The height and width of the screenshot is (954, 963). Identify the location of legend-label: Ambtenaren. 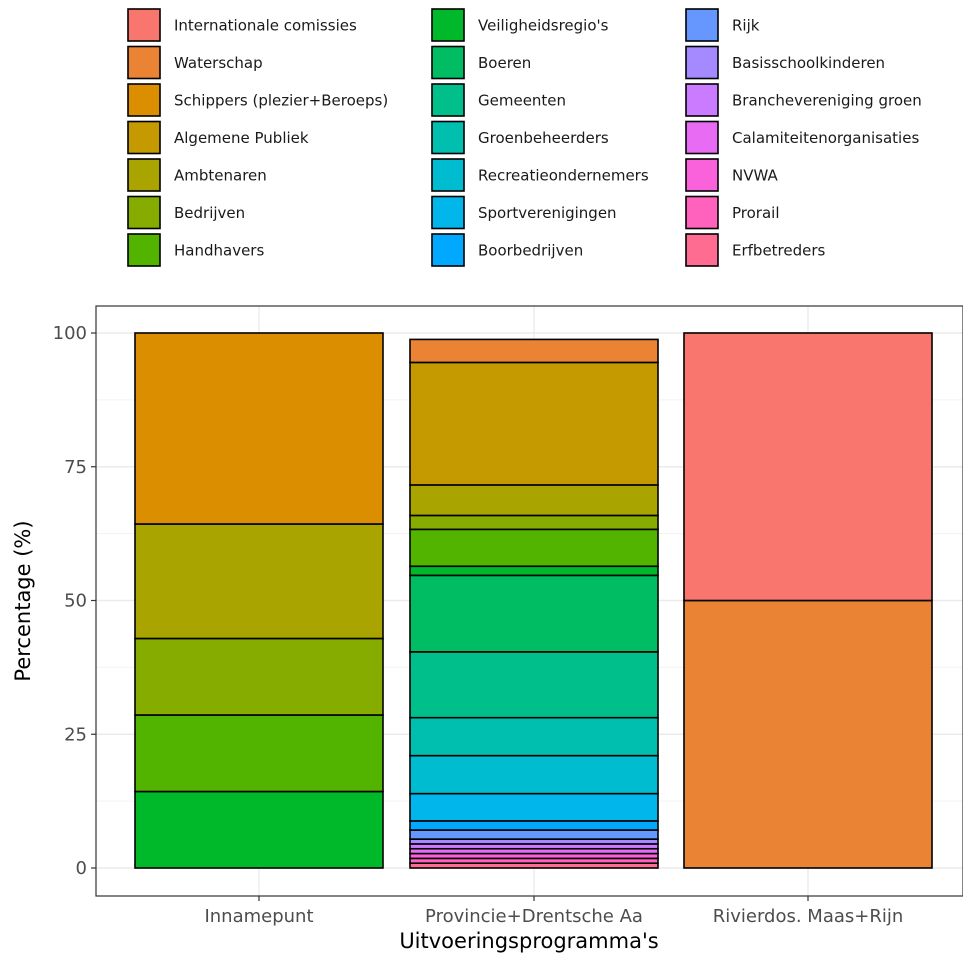
(220, 176).